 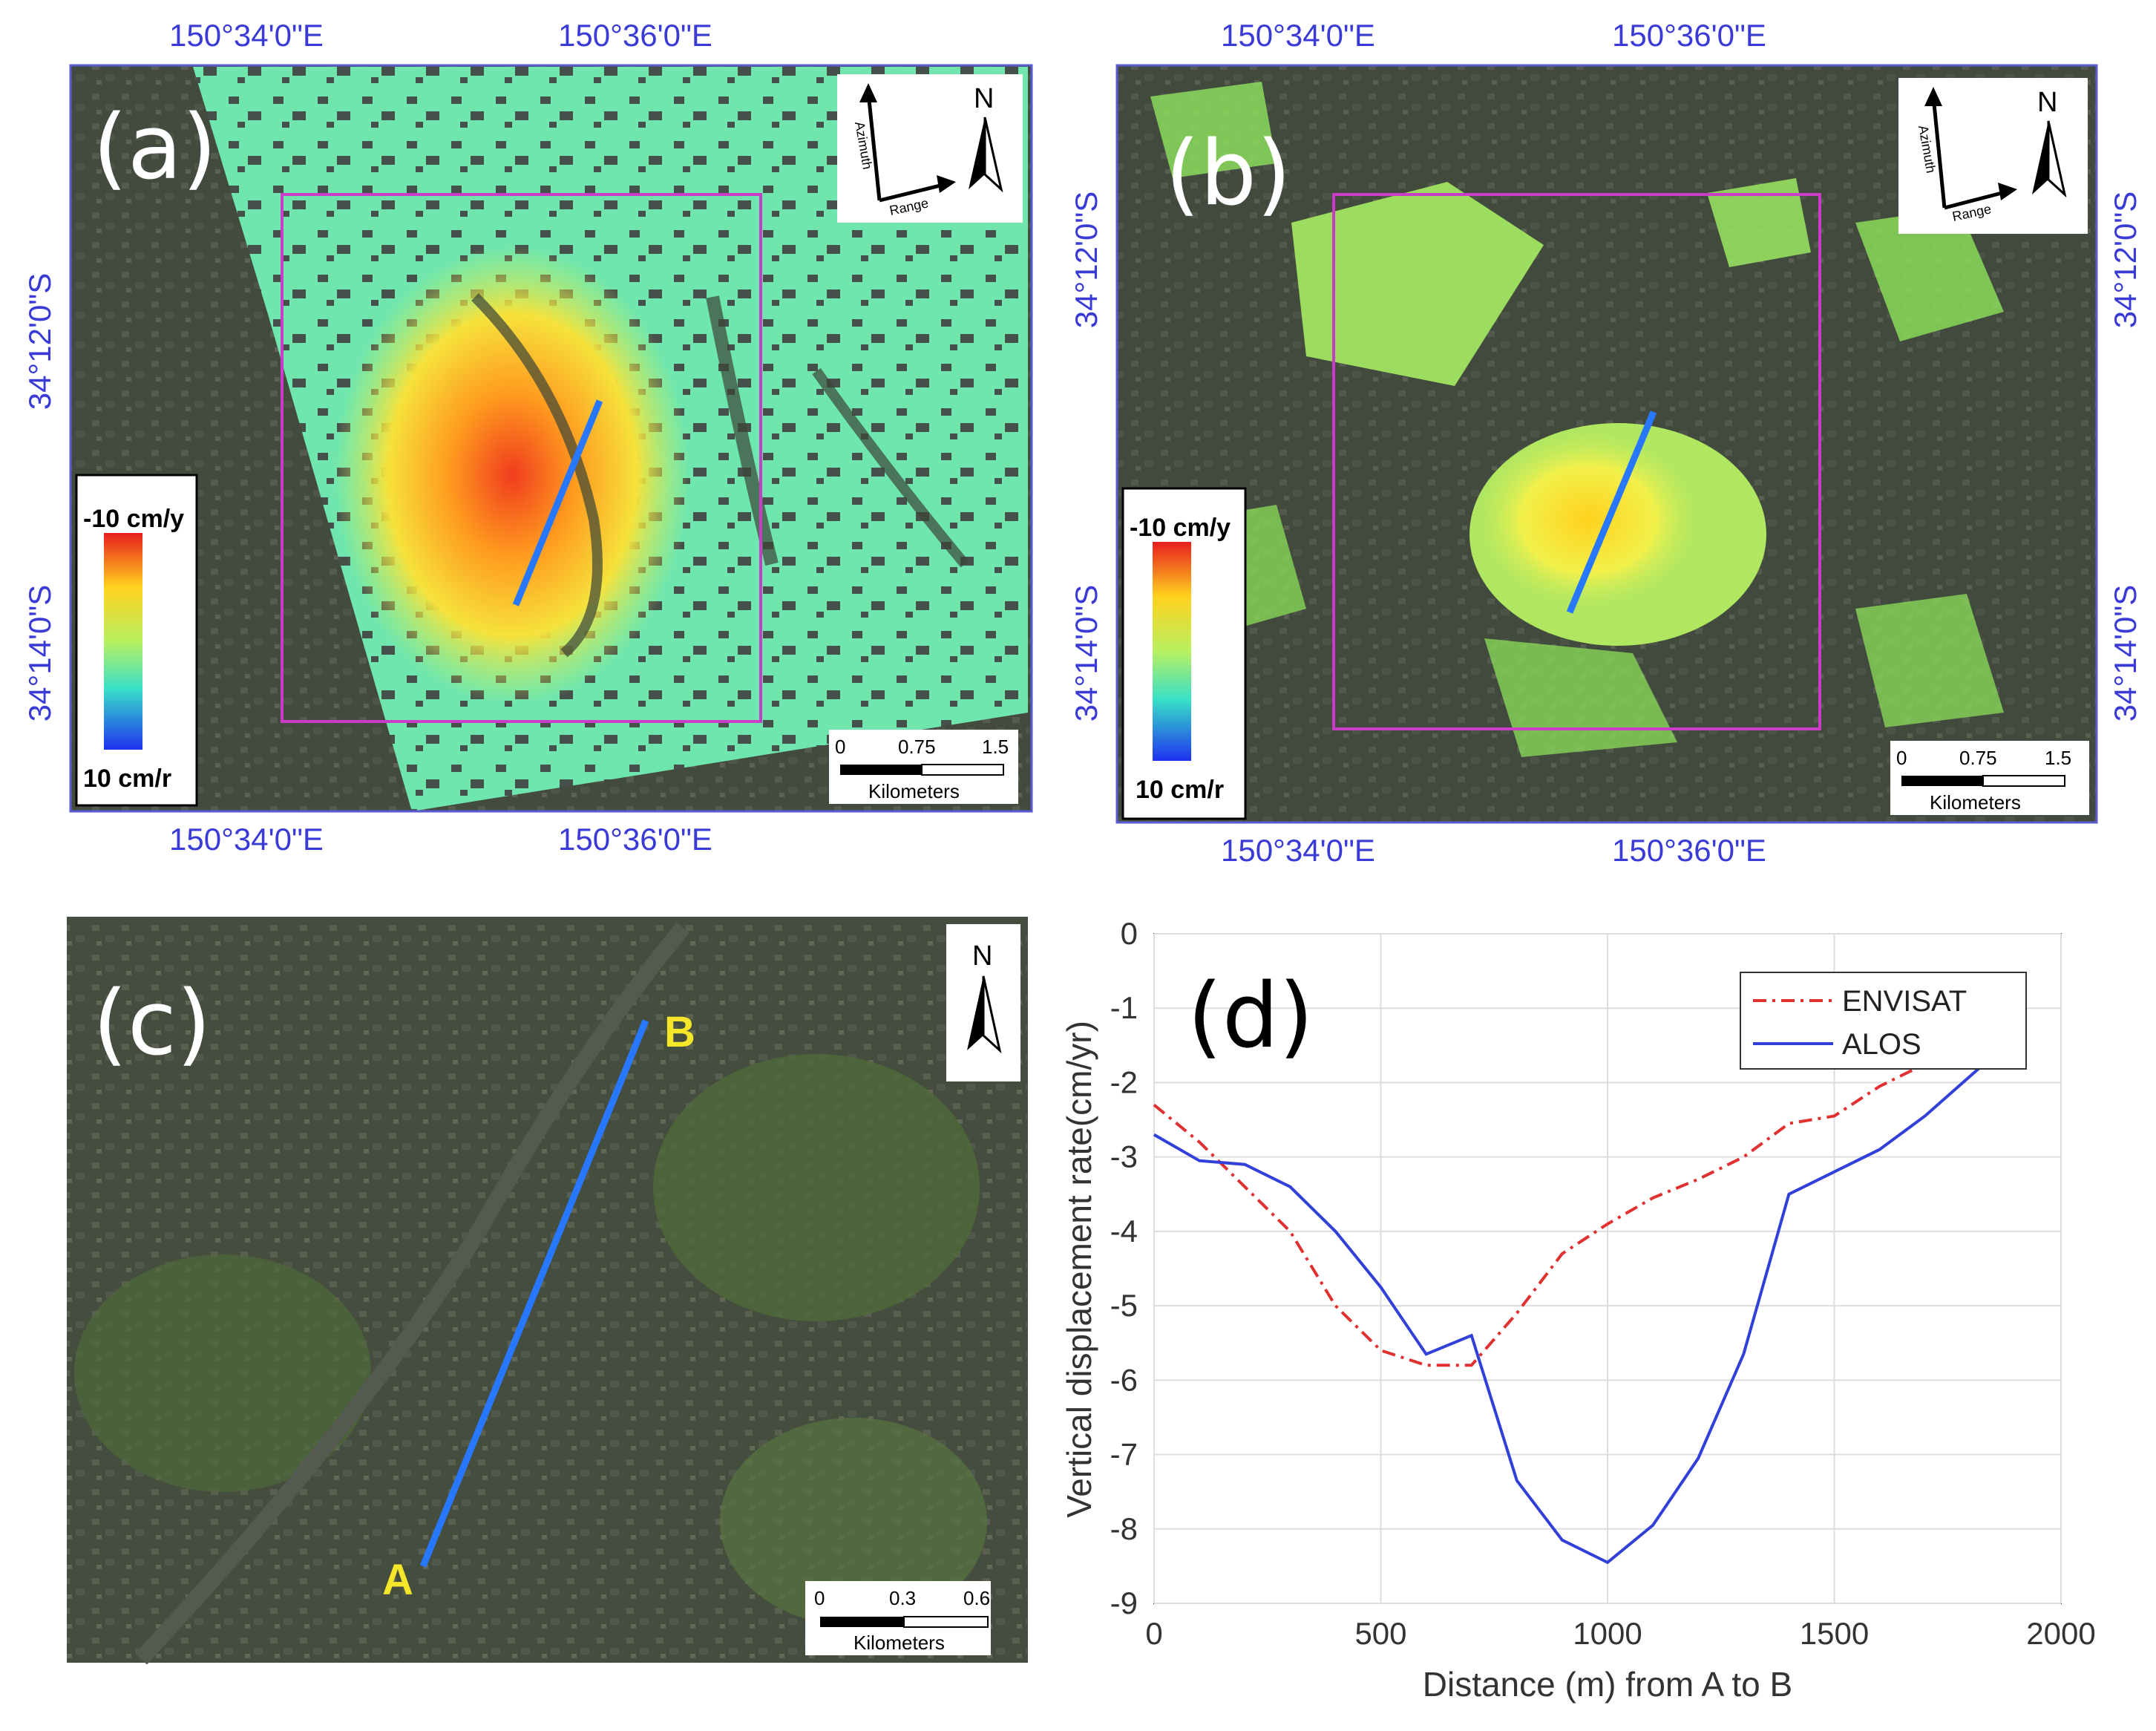 What do you see at coordinates (982, 956) in the screenshot?
I see `panel-c-north-label: N` at bounding box center [982, 956].